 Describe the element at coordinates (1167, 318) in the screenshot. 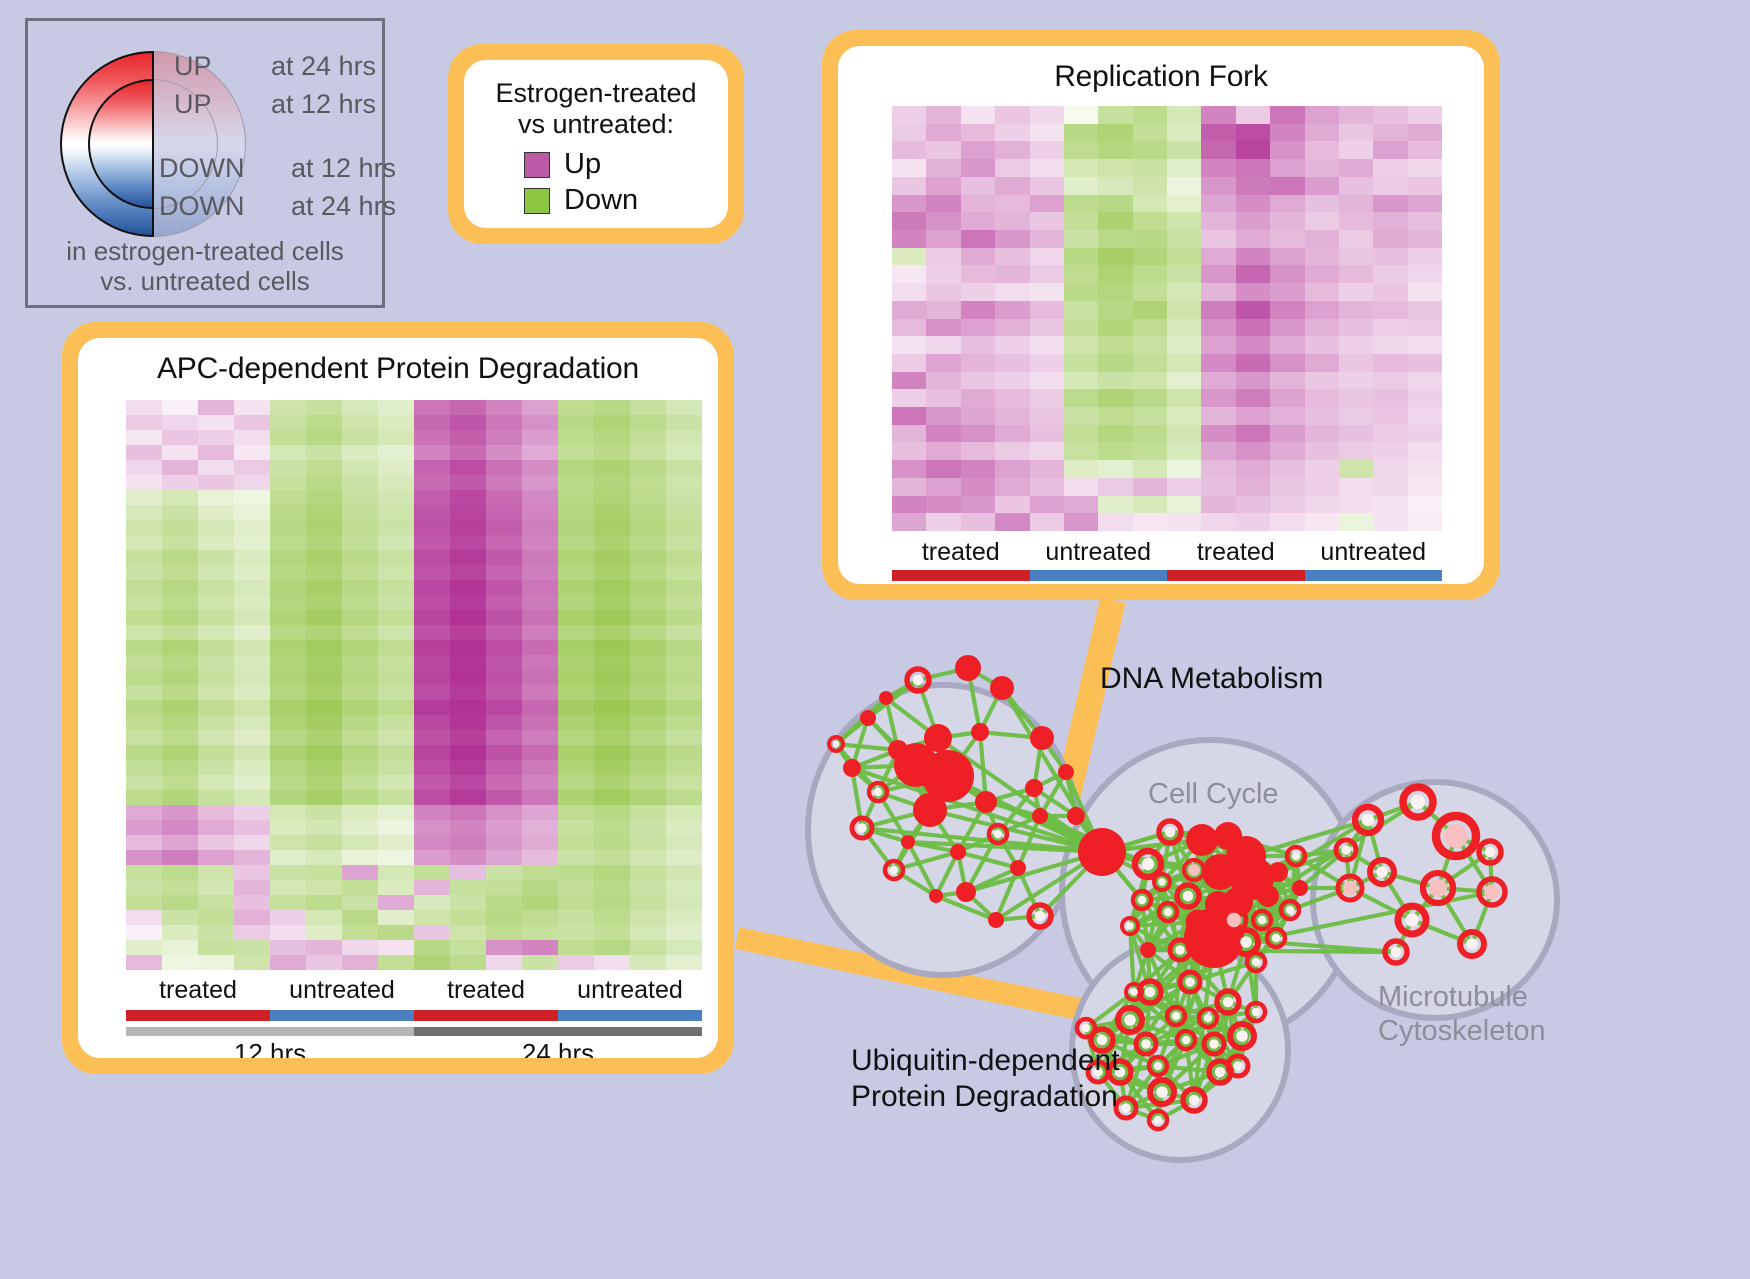

I see `replication-fork-heatmap` at that location.